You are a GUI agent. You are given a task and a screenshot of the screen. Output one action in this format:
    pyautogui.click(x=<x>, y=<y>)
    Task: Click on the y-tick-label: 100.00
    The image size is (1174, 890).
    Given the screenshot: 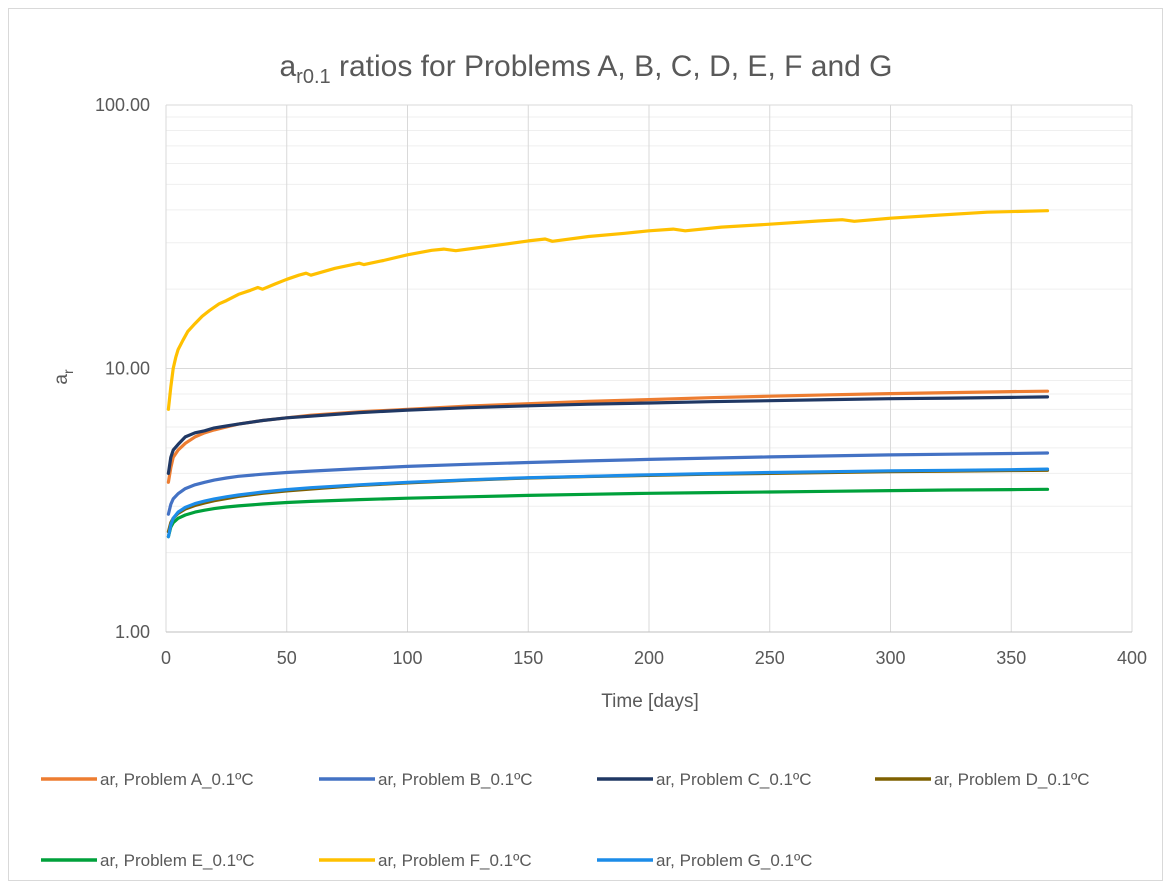 What is the action you would take?
    pyautogui.click(x=122, y=105)
    